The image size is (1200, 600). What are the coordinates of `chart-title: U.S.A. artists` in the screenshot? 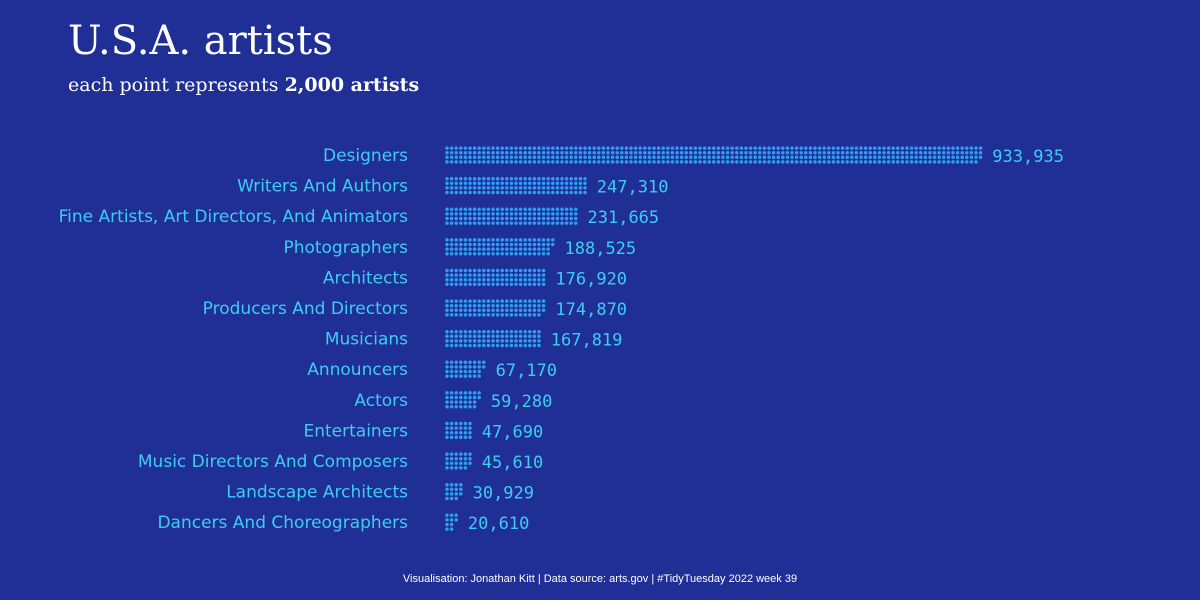 It's located at (200, 41).